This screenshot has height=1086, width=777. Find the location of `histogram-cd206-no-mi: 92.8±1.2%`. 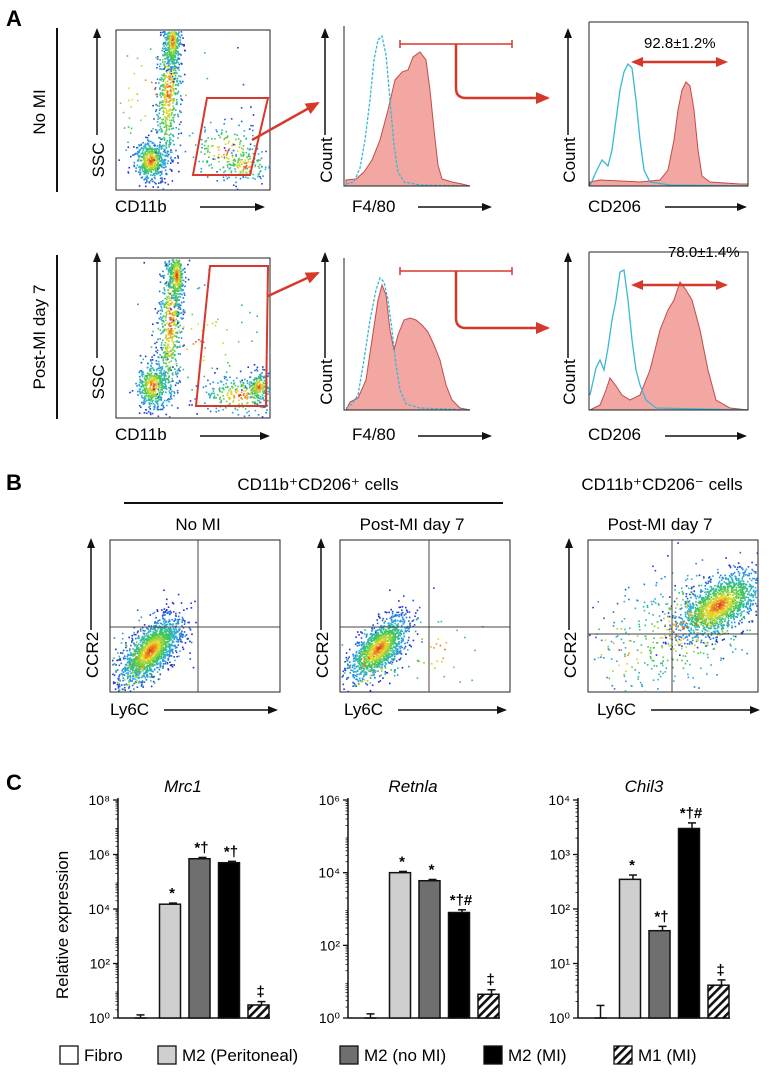

histogram-cd206-no-mi: 92.8±1.2% is located at coordinates (668, 104).